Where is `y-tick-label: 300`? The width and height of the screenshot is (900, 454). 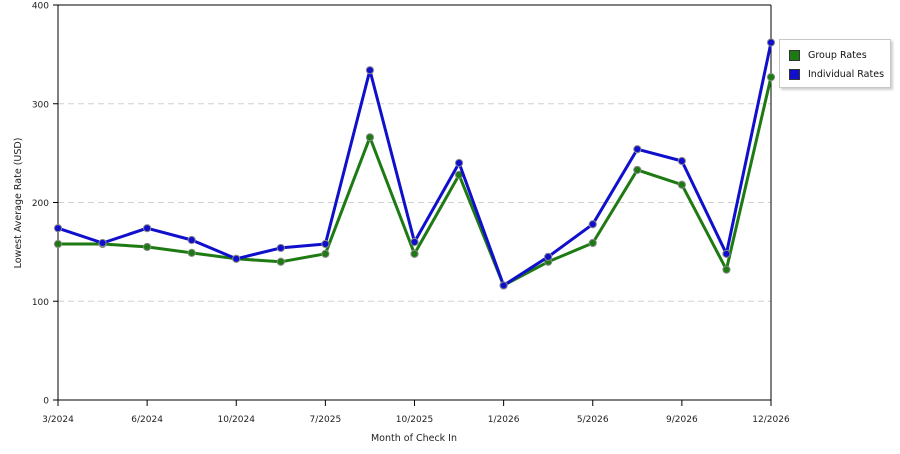 y-tick-label: 300 is located at coordinates (40, 105).